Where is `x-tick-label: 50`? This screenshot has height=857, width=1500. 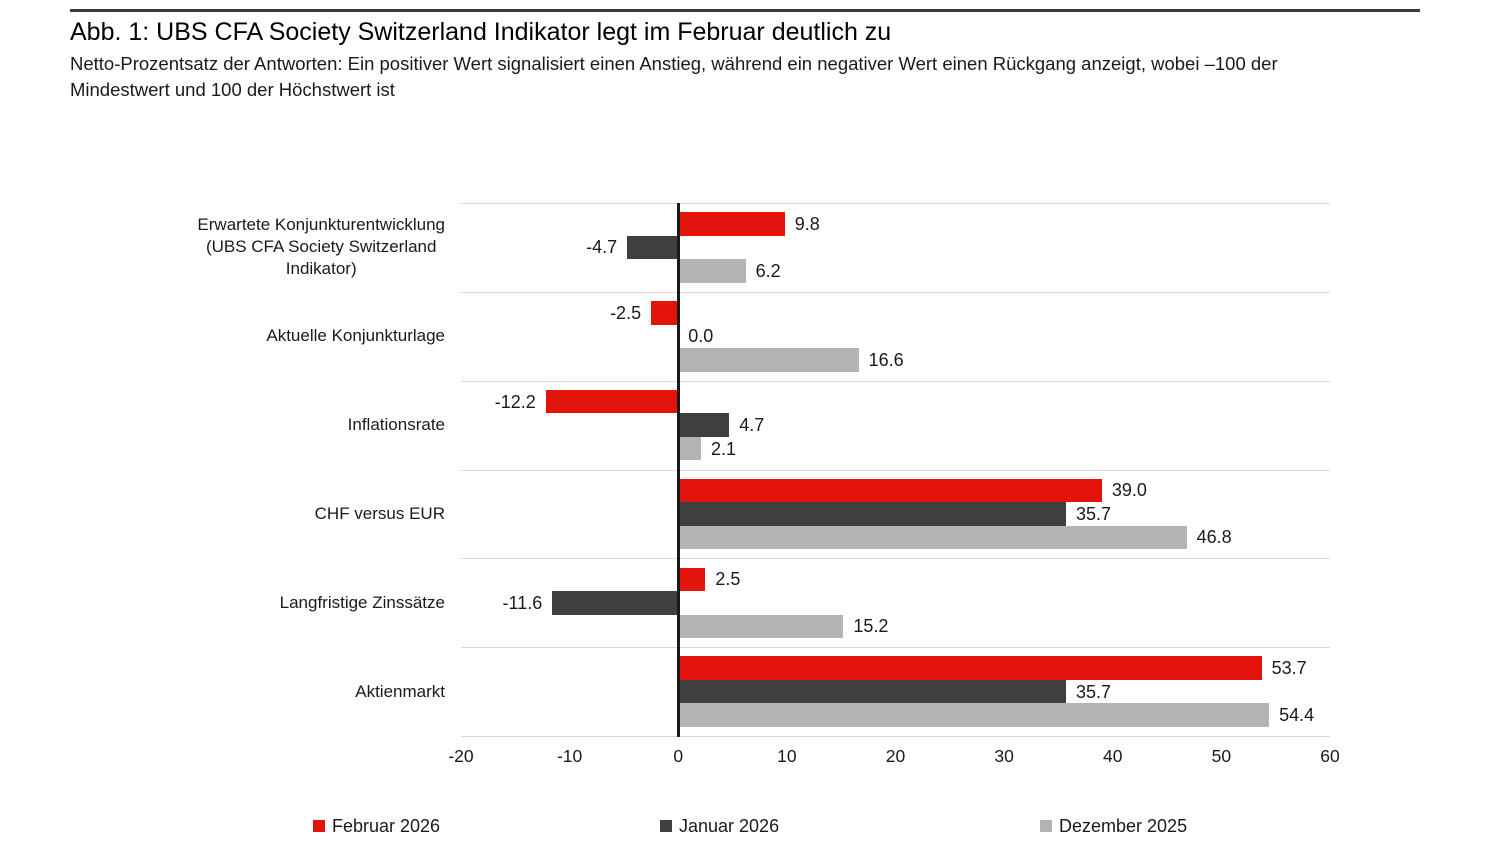 x-tick-label: 50 is located at coordinates (1221, 756).